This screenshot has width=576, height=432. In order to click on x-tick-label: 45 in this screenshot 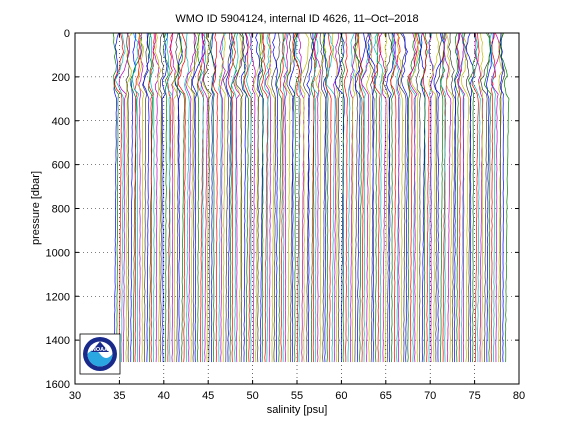, I will do `click(208, 396)`.